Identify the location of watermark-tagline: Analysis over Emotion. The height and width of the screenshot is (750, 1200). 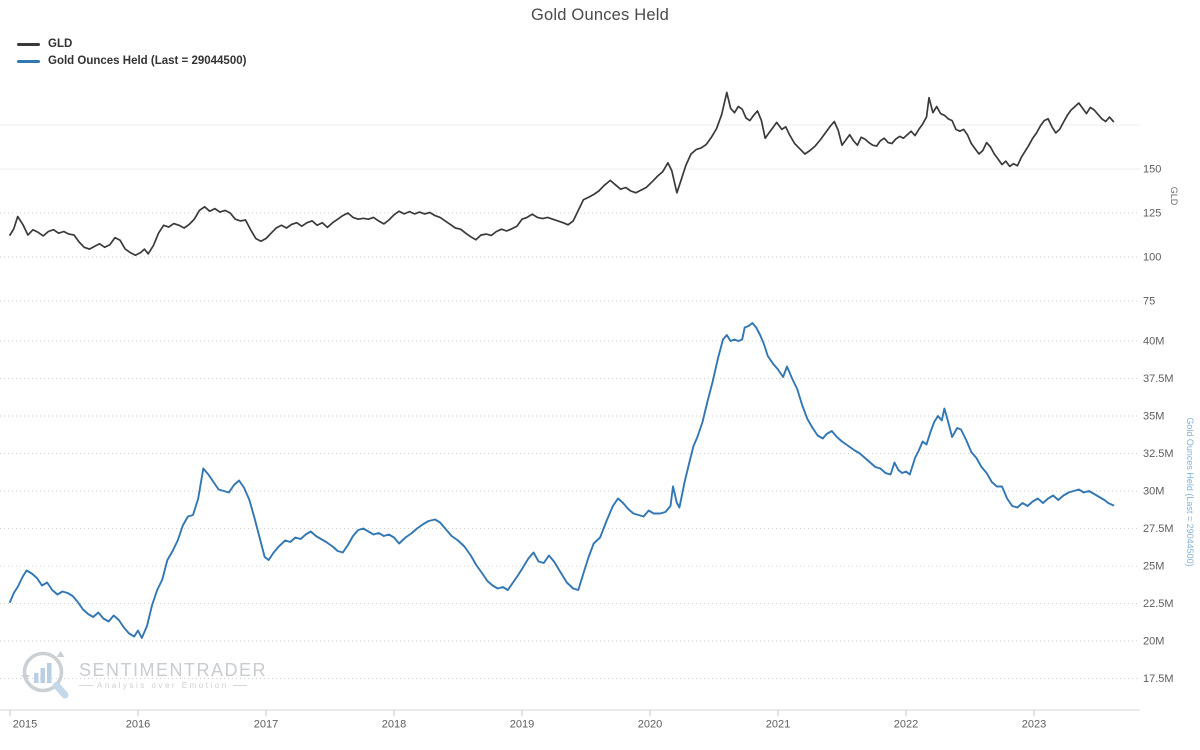
(163, 685).